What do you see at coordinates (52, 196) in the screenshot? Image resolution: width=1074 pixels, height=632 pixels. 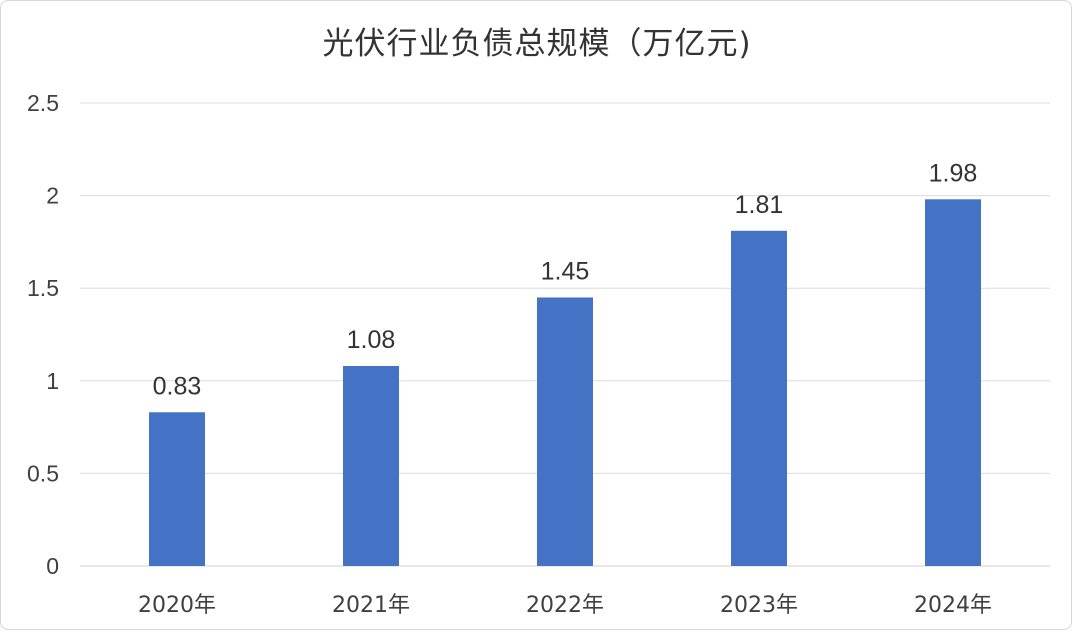 I see `y-tick-label: 2` at bounding box center [52, 196].